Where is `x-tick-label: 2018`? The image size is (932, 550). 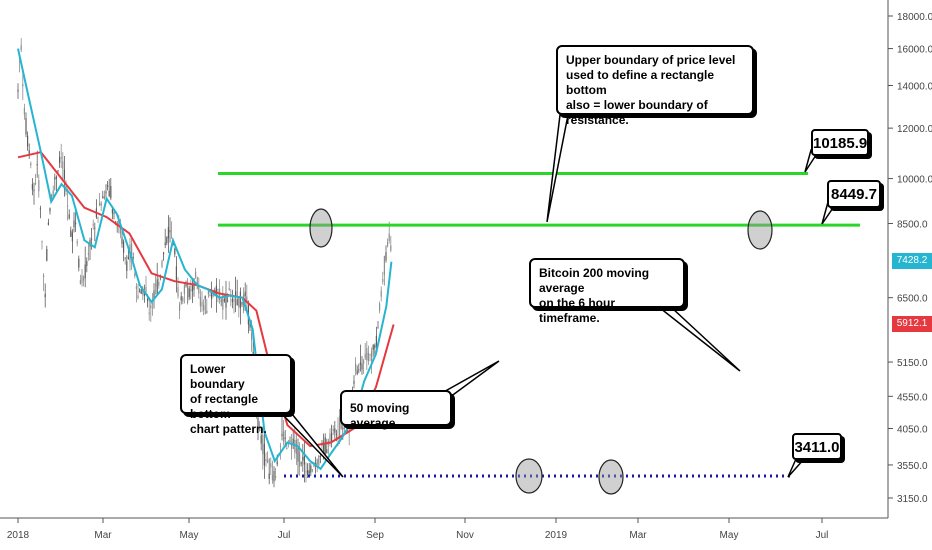 x-tick-label: 2018 is located at coordinates (18, 535).